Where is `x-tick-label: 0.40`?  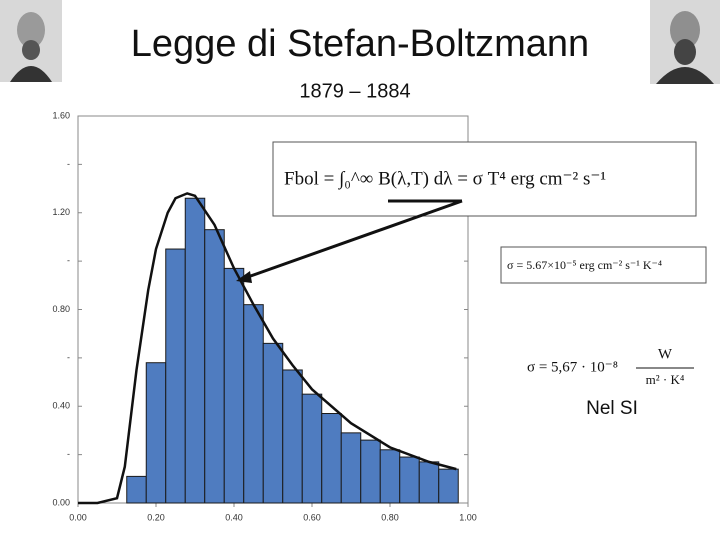 x-tick-label: 0.40 is located at coordinates (234, 517).